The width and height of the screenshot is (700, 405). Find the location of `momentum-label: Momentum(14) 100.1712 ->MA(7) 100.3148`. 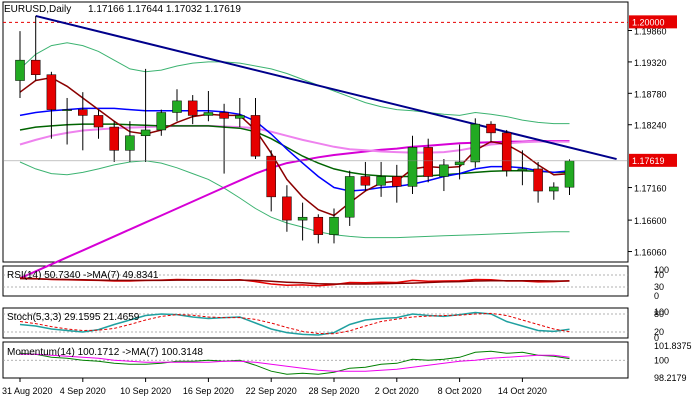

momentum-label: Momentum(14) 100.1712 ->MA(7) 100.3148 is located at coordinates (105, 352).